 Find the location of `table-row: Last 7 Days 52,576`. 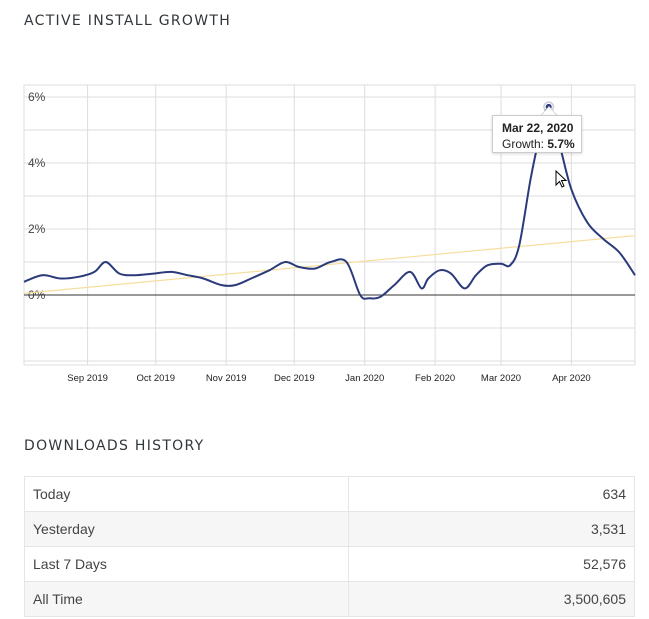

table-row: Last 7 Days 52,576 is located at coordinates (329, 564).